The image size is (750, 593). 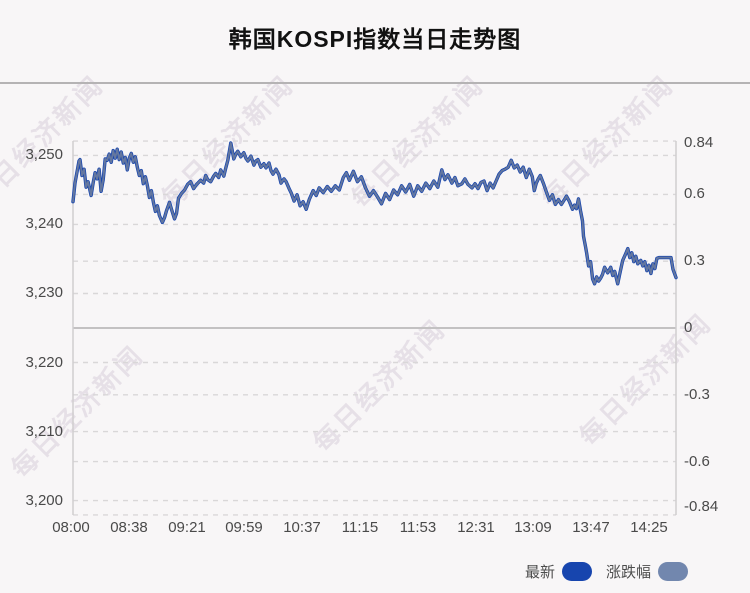 I want to click on y-left-tick-label: 3,230, so click(x=44, y=292).